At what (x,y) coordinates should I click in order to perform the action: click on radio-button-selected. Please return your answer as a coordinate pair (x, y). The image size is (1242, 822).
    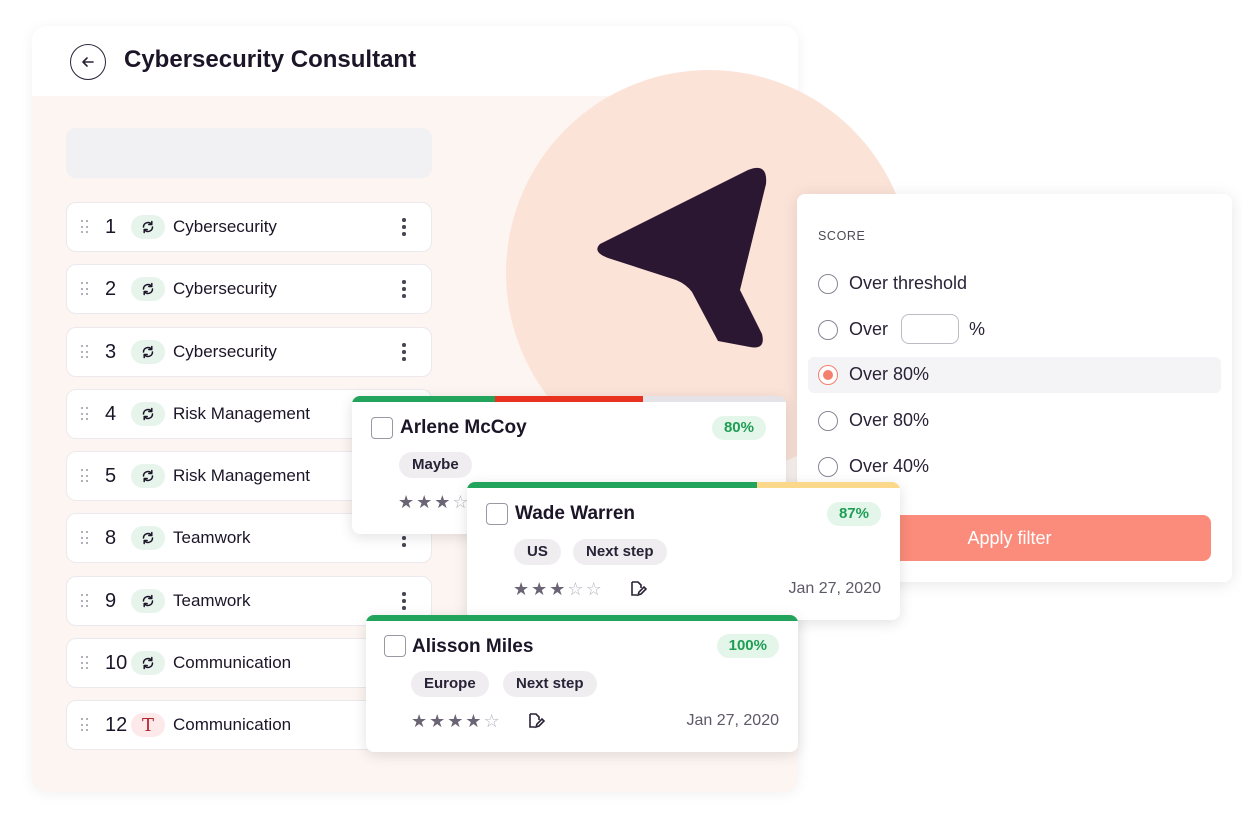
    Looking at the image, I should click on (828, 375).